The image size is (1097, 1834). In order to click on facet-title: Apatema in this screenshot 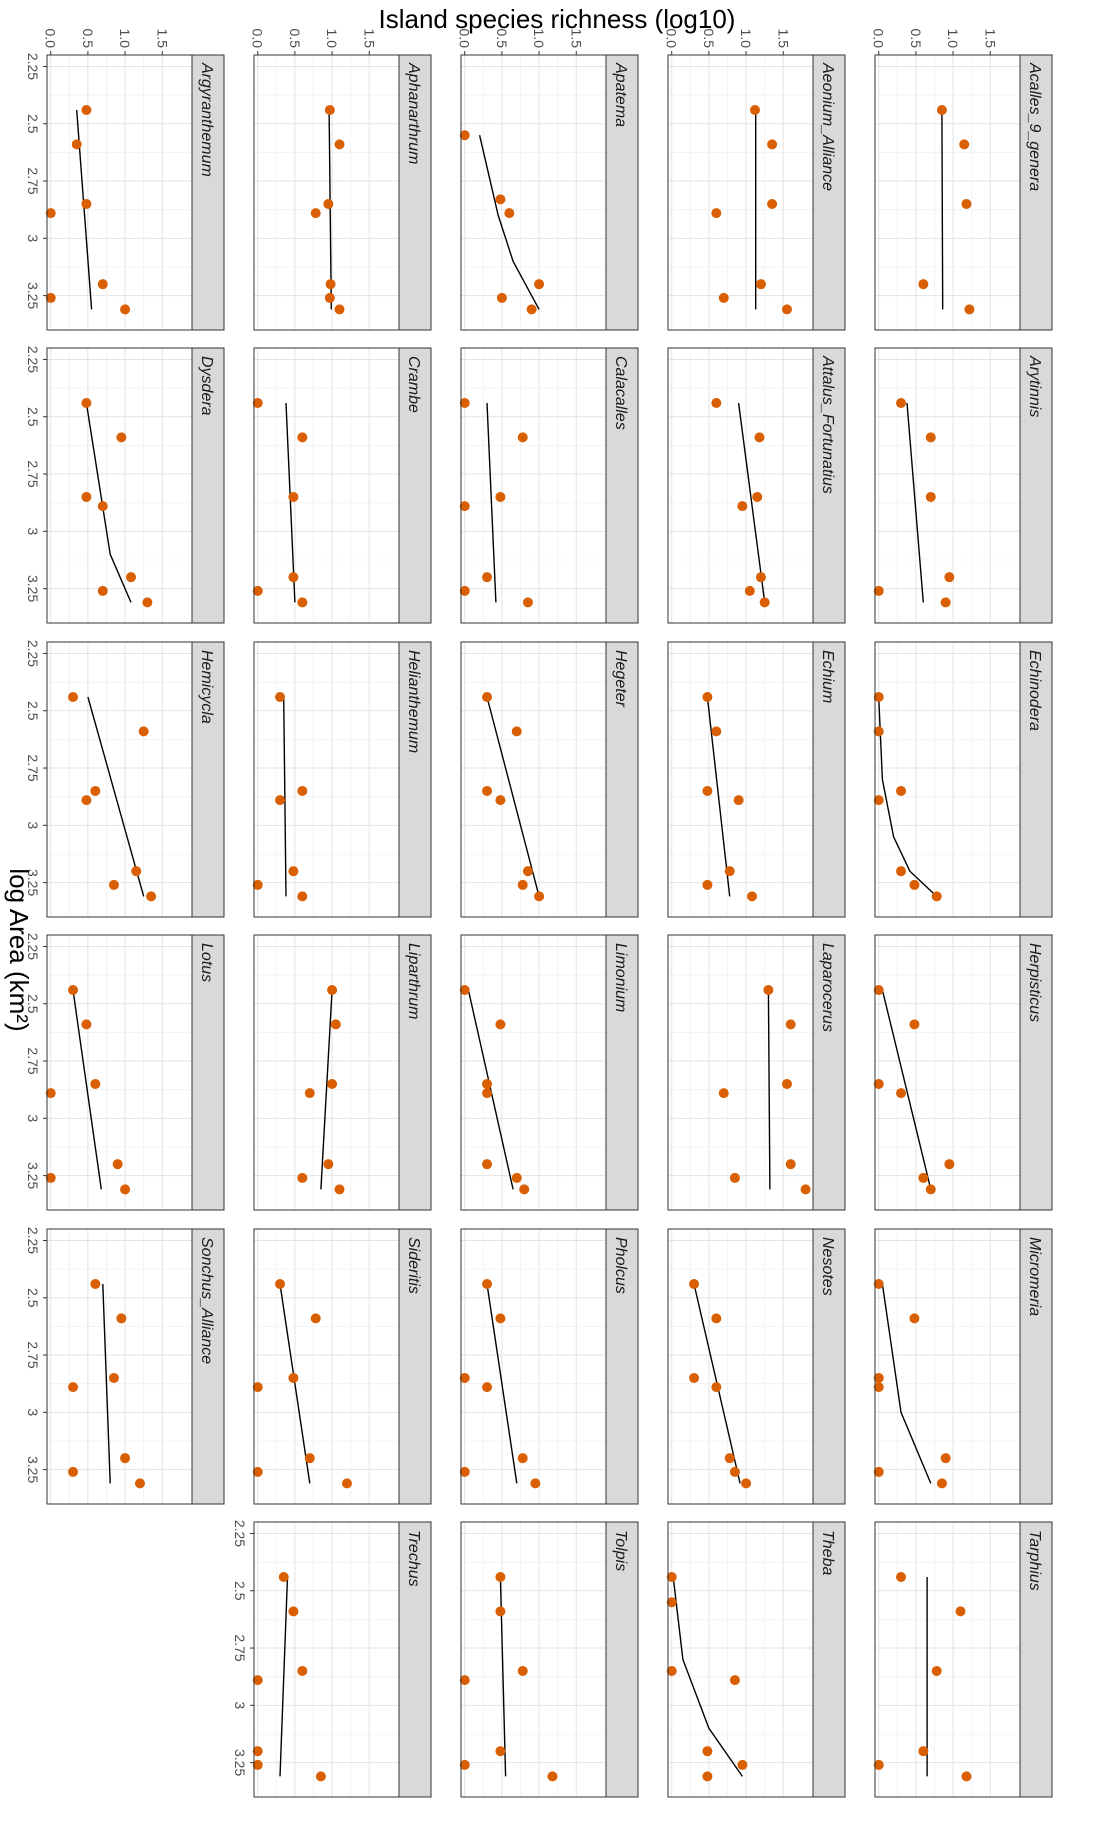, I will do `click(620, 94)`.